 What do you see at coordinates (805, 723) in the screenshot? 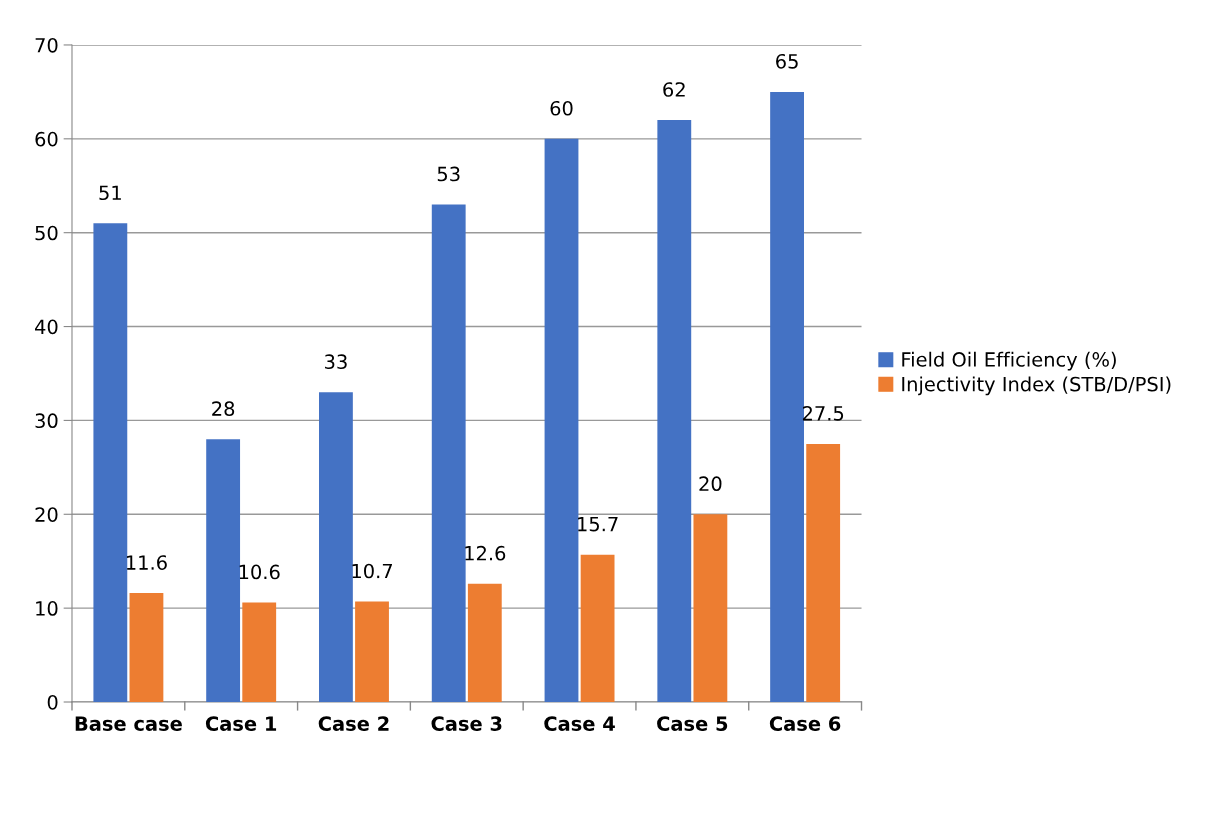
I see `x-tick-label: Case 6` at bounding box center [805, 723].